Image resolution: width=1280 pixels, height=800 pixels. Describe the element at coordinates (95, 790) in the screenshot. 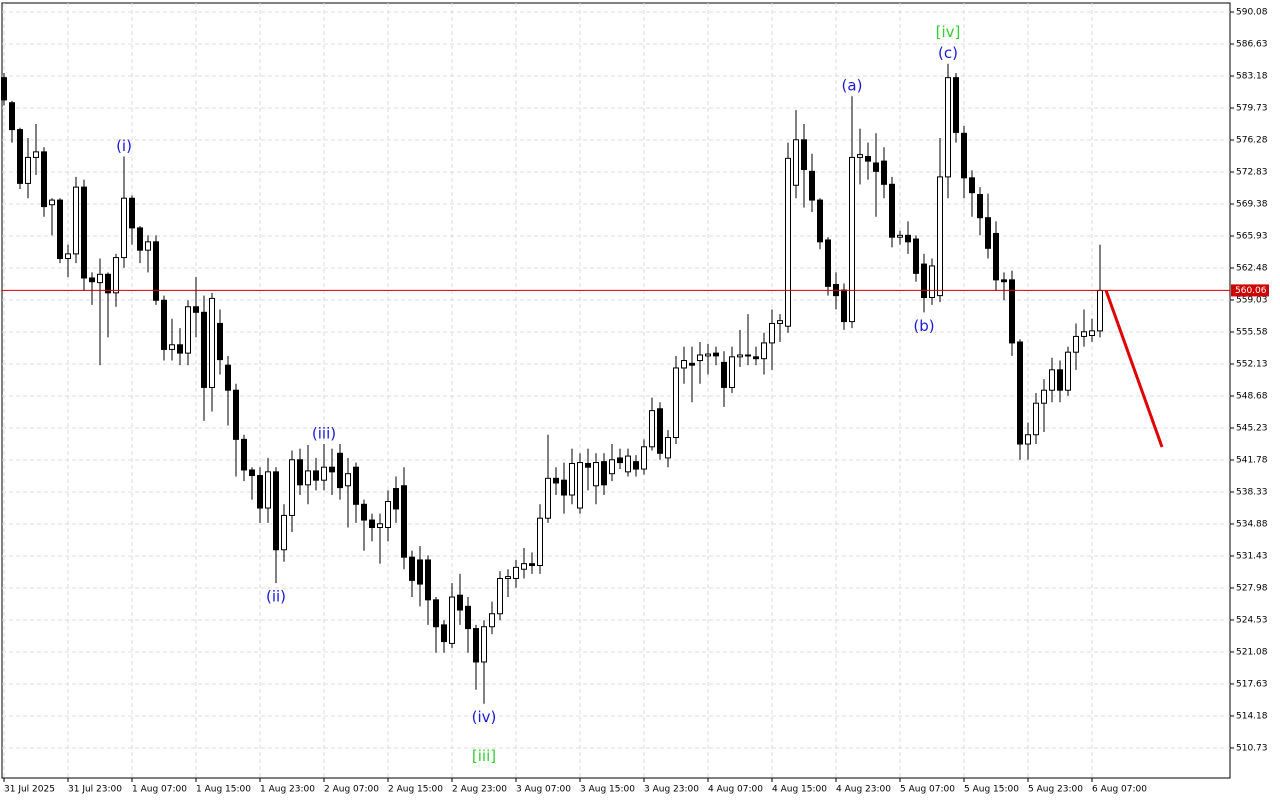

I see `x-tick-label: 31 Jul 23:00` at that location.